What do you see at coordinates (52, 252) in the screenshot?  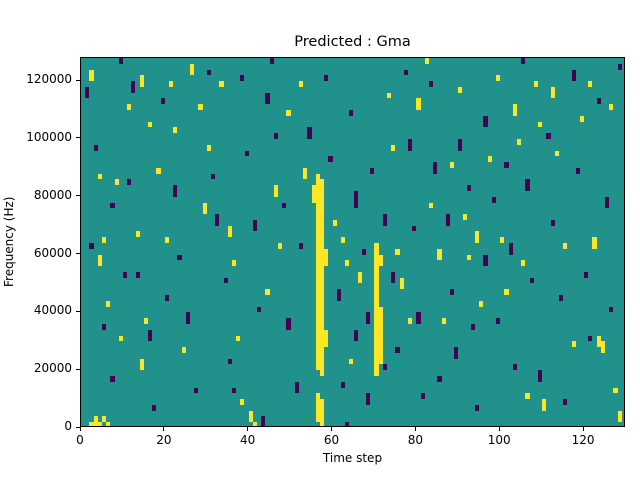 I see `y-tick-label: 60000` at bounding box center [52, 252].